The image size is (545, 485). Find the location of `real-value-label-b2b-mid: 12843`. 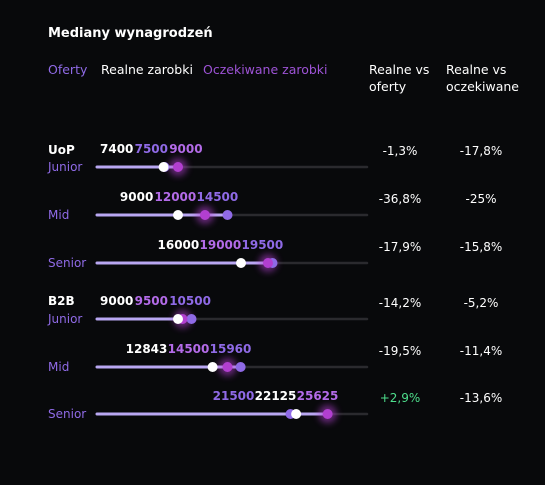

real-value-label-b2b-mid: 12843 is located at coordinates (147, 349).